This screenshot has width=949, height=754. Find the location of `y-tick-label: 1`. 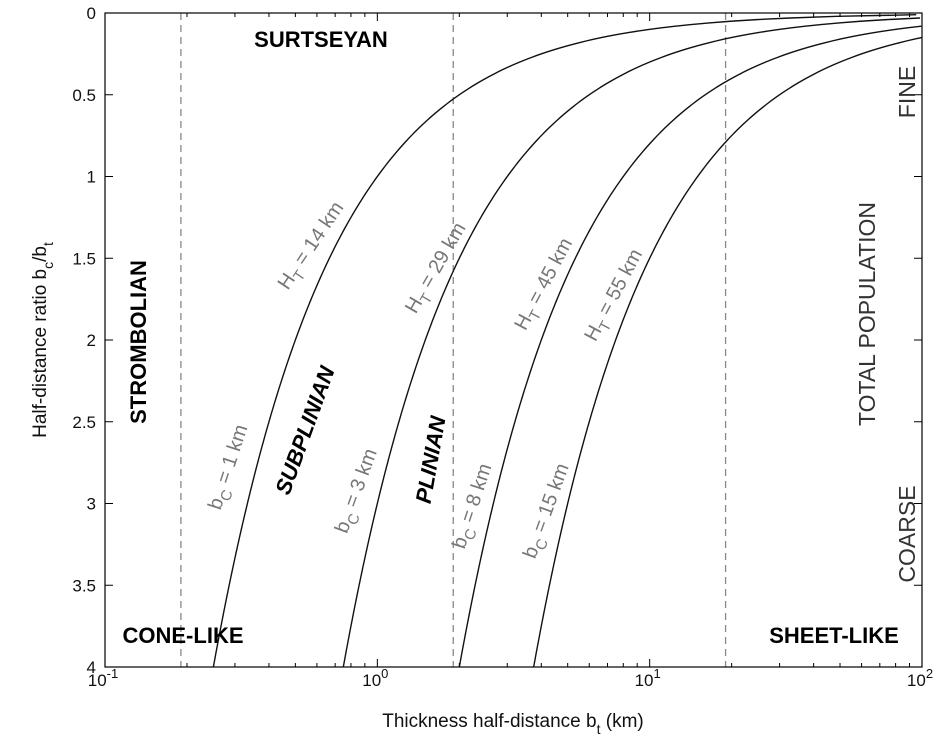

y-tick-label: 1 is located at coordinates (91, 177).